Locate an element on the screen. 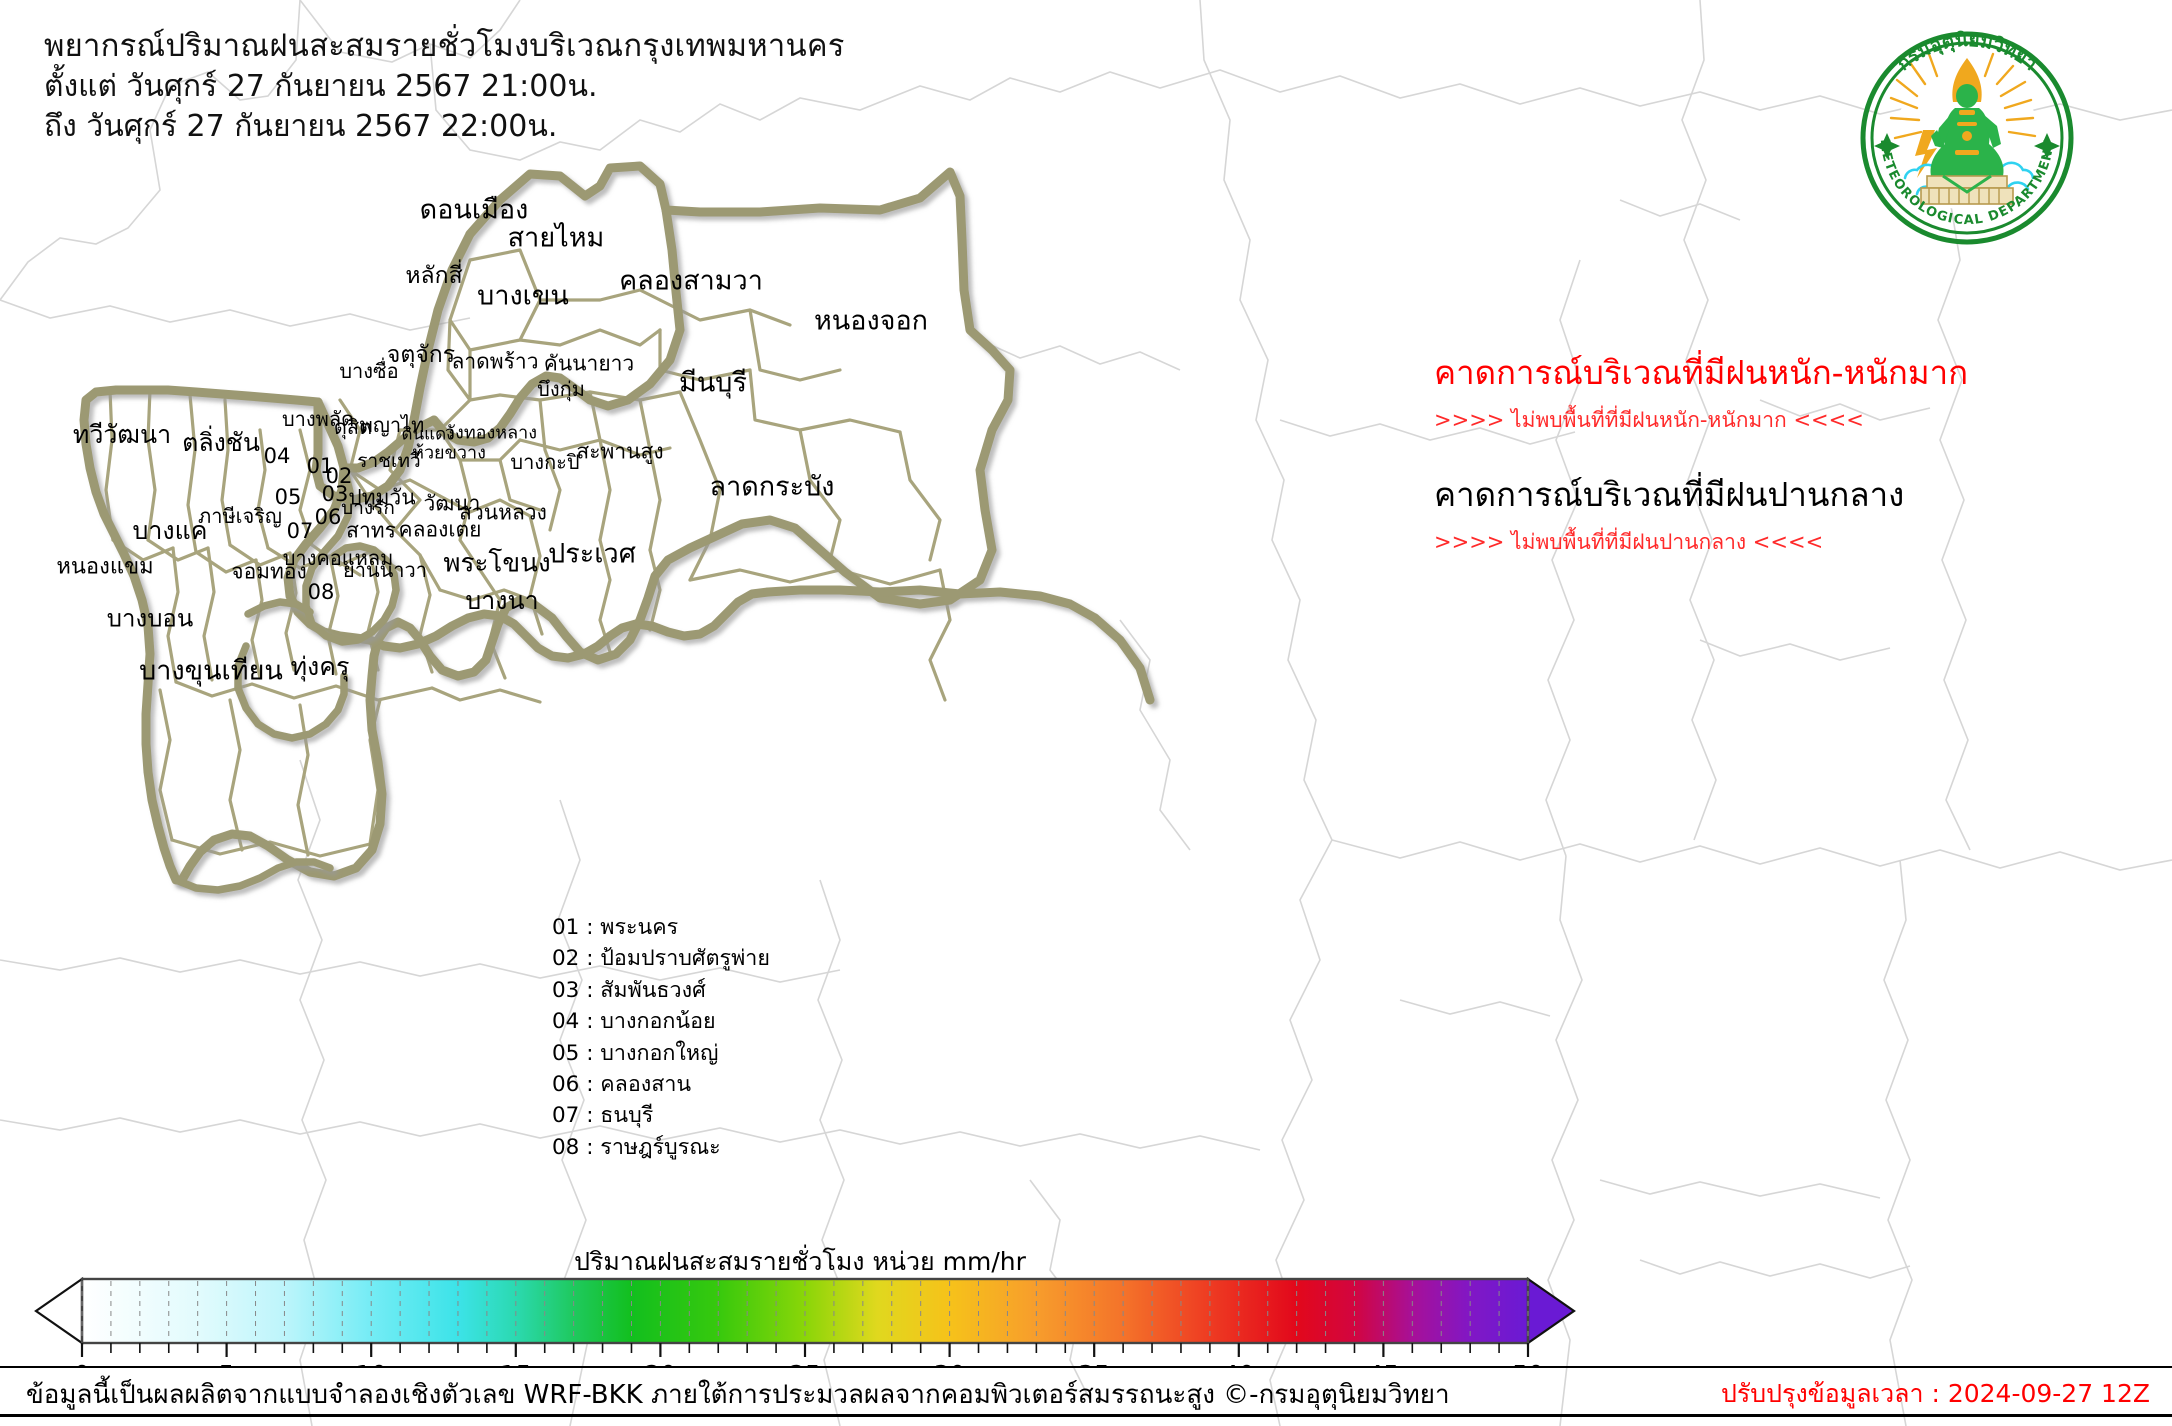 The image size is (2172, 1426). district-label: ราชเทวี is located at coordinates (389, 461).